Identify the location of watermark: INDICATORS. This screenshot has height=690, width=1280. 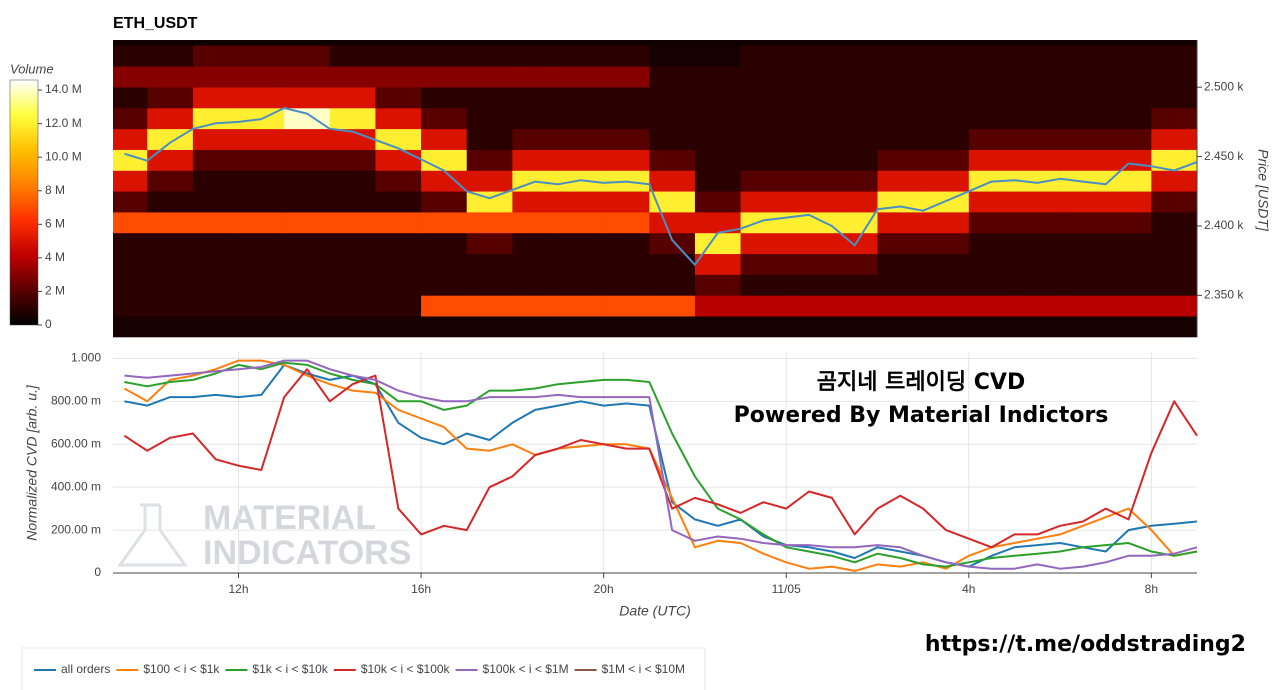
(307, 553).